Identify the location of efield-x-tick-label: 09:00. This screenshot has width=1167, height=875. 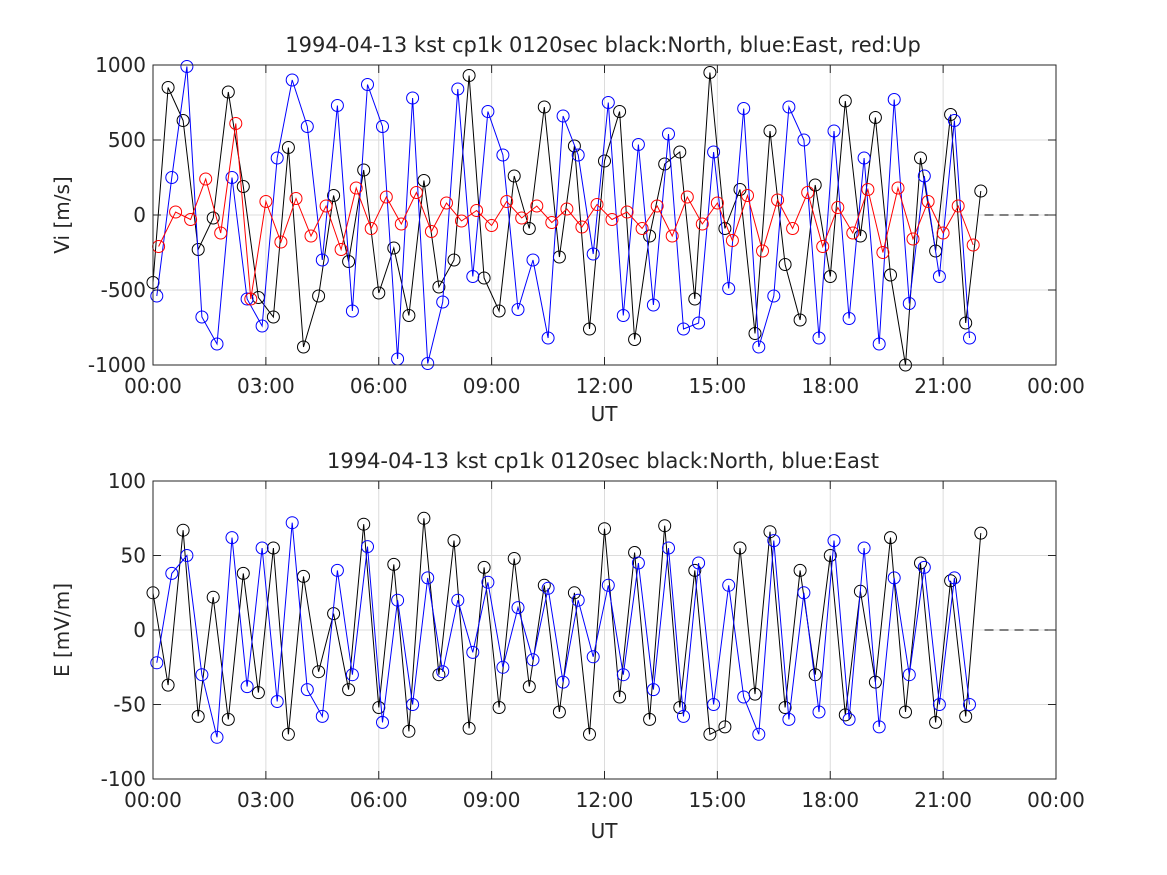
(492, 800).